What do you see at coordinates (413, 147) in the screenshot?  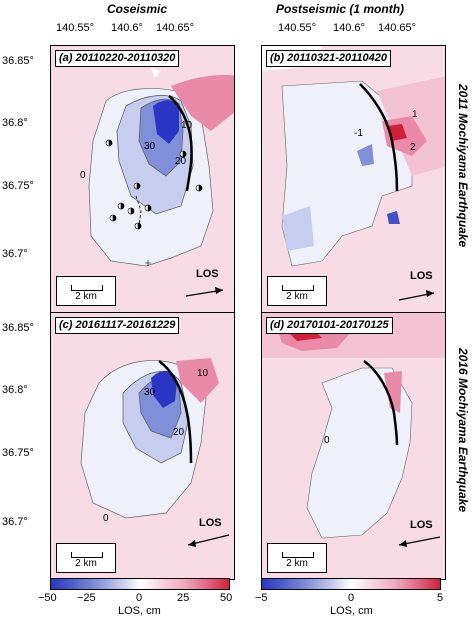 I see `contour-label: 2` at bounding box center [413, 147].